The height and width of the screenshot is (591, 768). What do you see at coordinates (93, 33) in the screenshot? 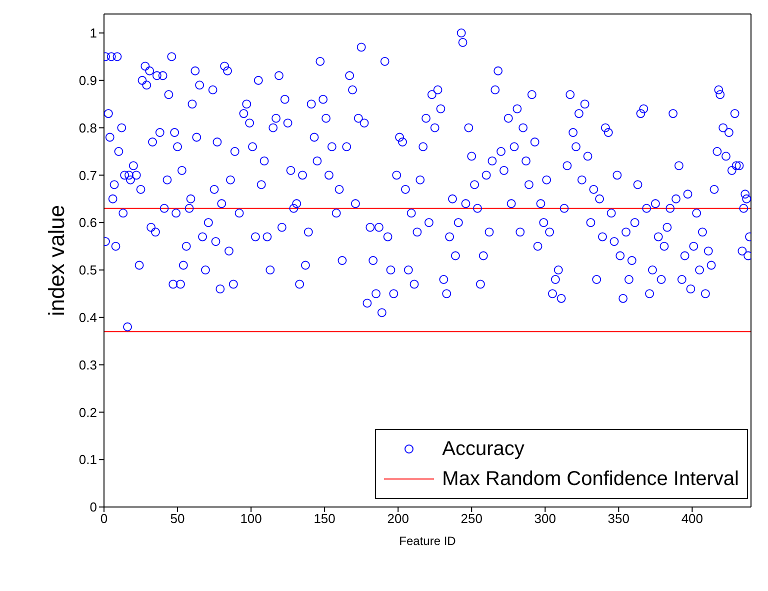
I see `y-tick-label: 1` at bounding box center [93, 33].